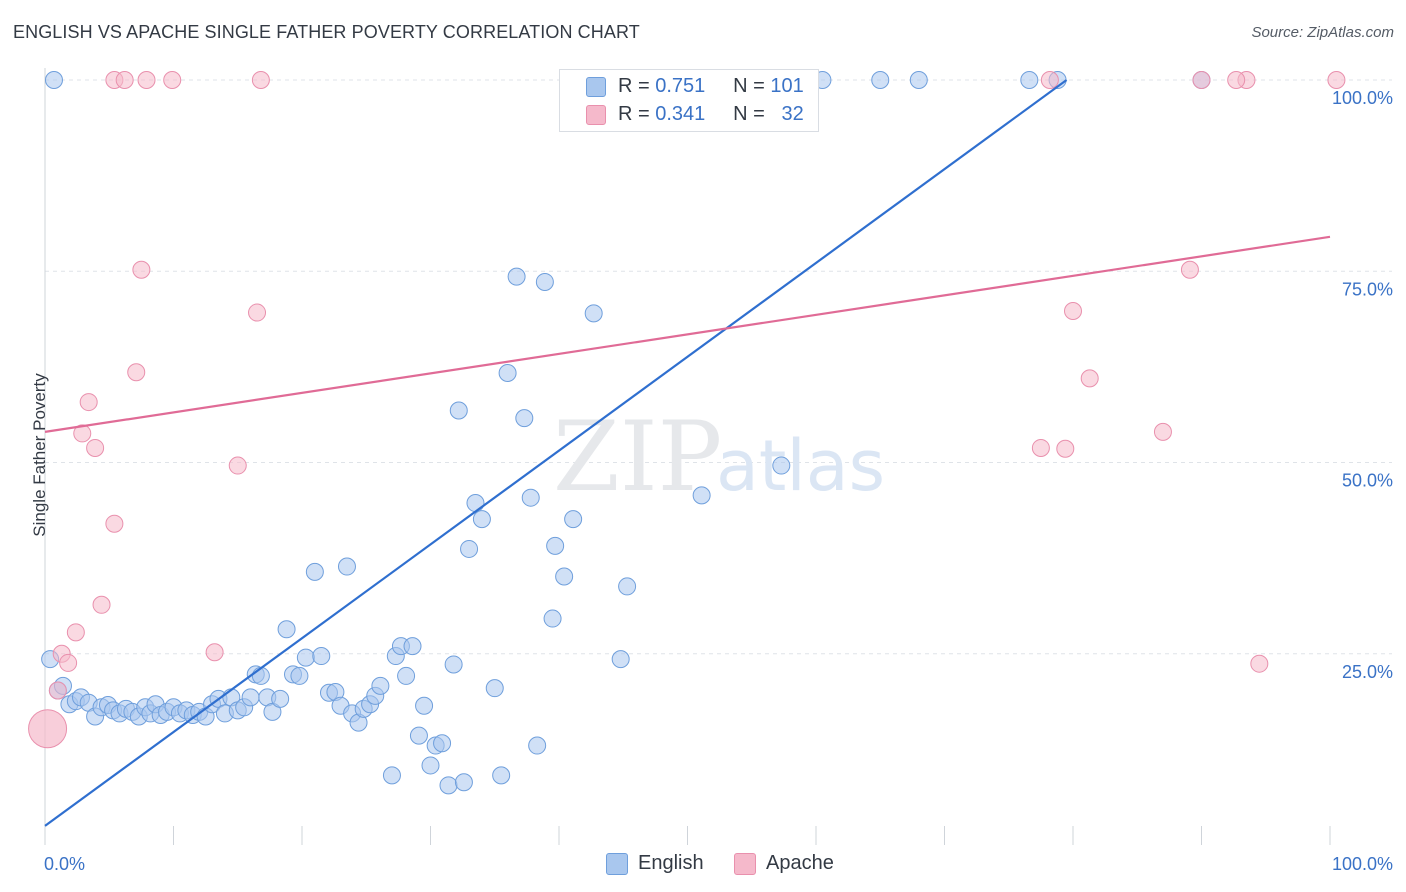  Describe the element at coordinates (1367, 481) in the screenshot. I see `y-tick-label-1: 50.0%` at that location.